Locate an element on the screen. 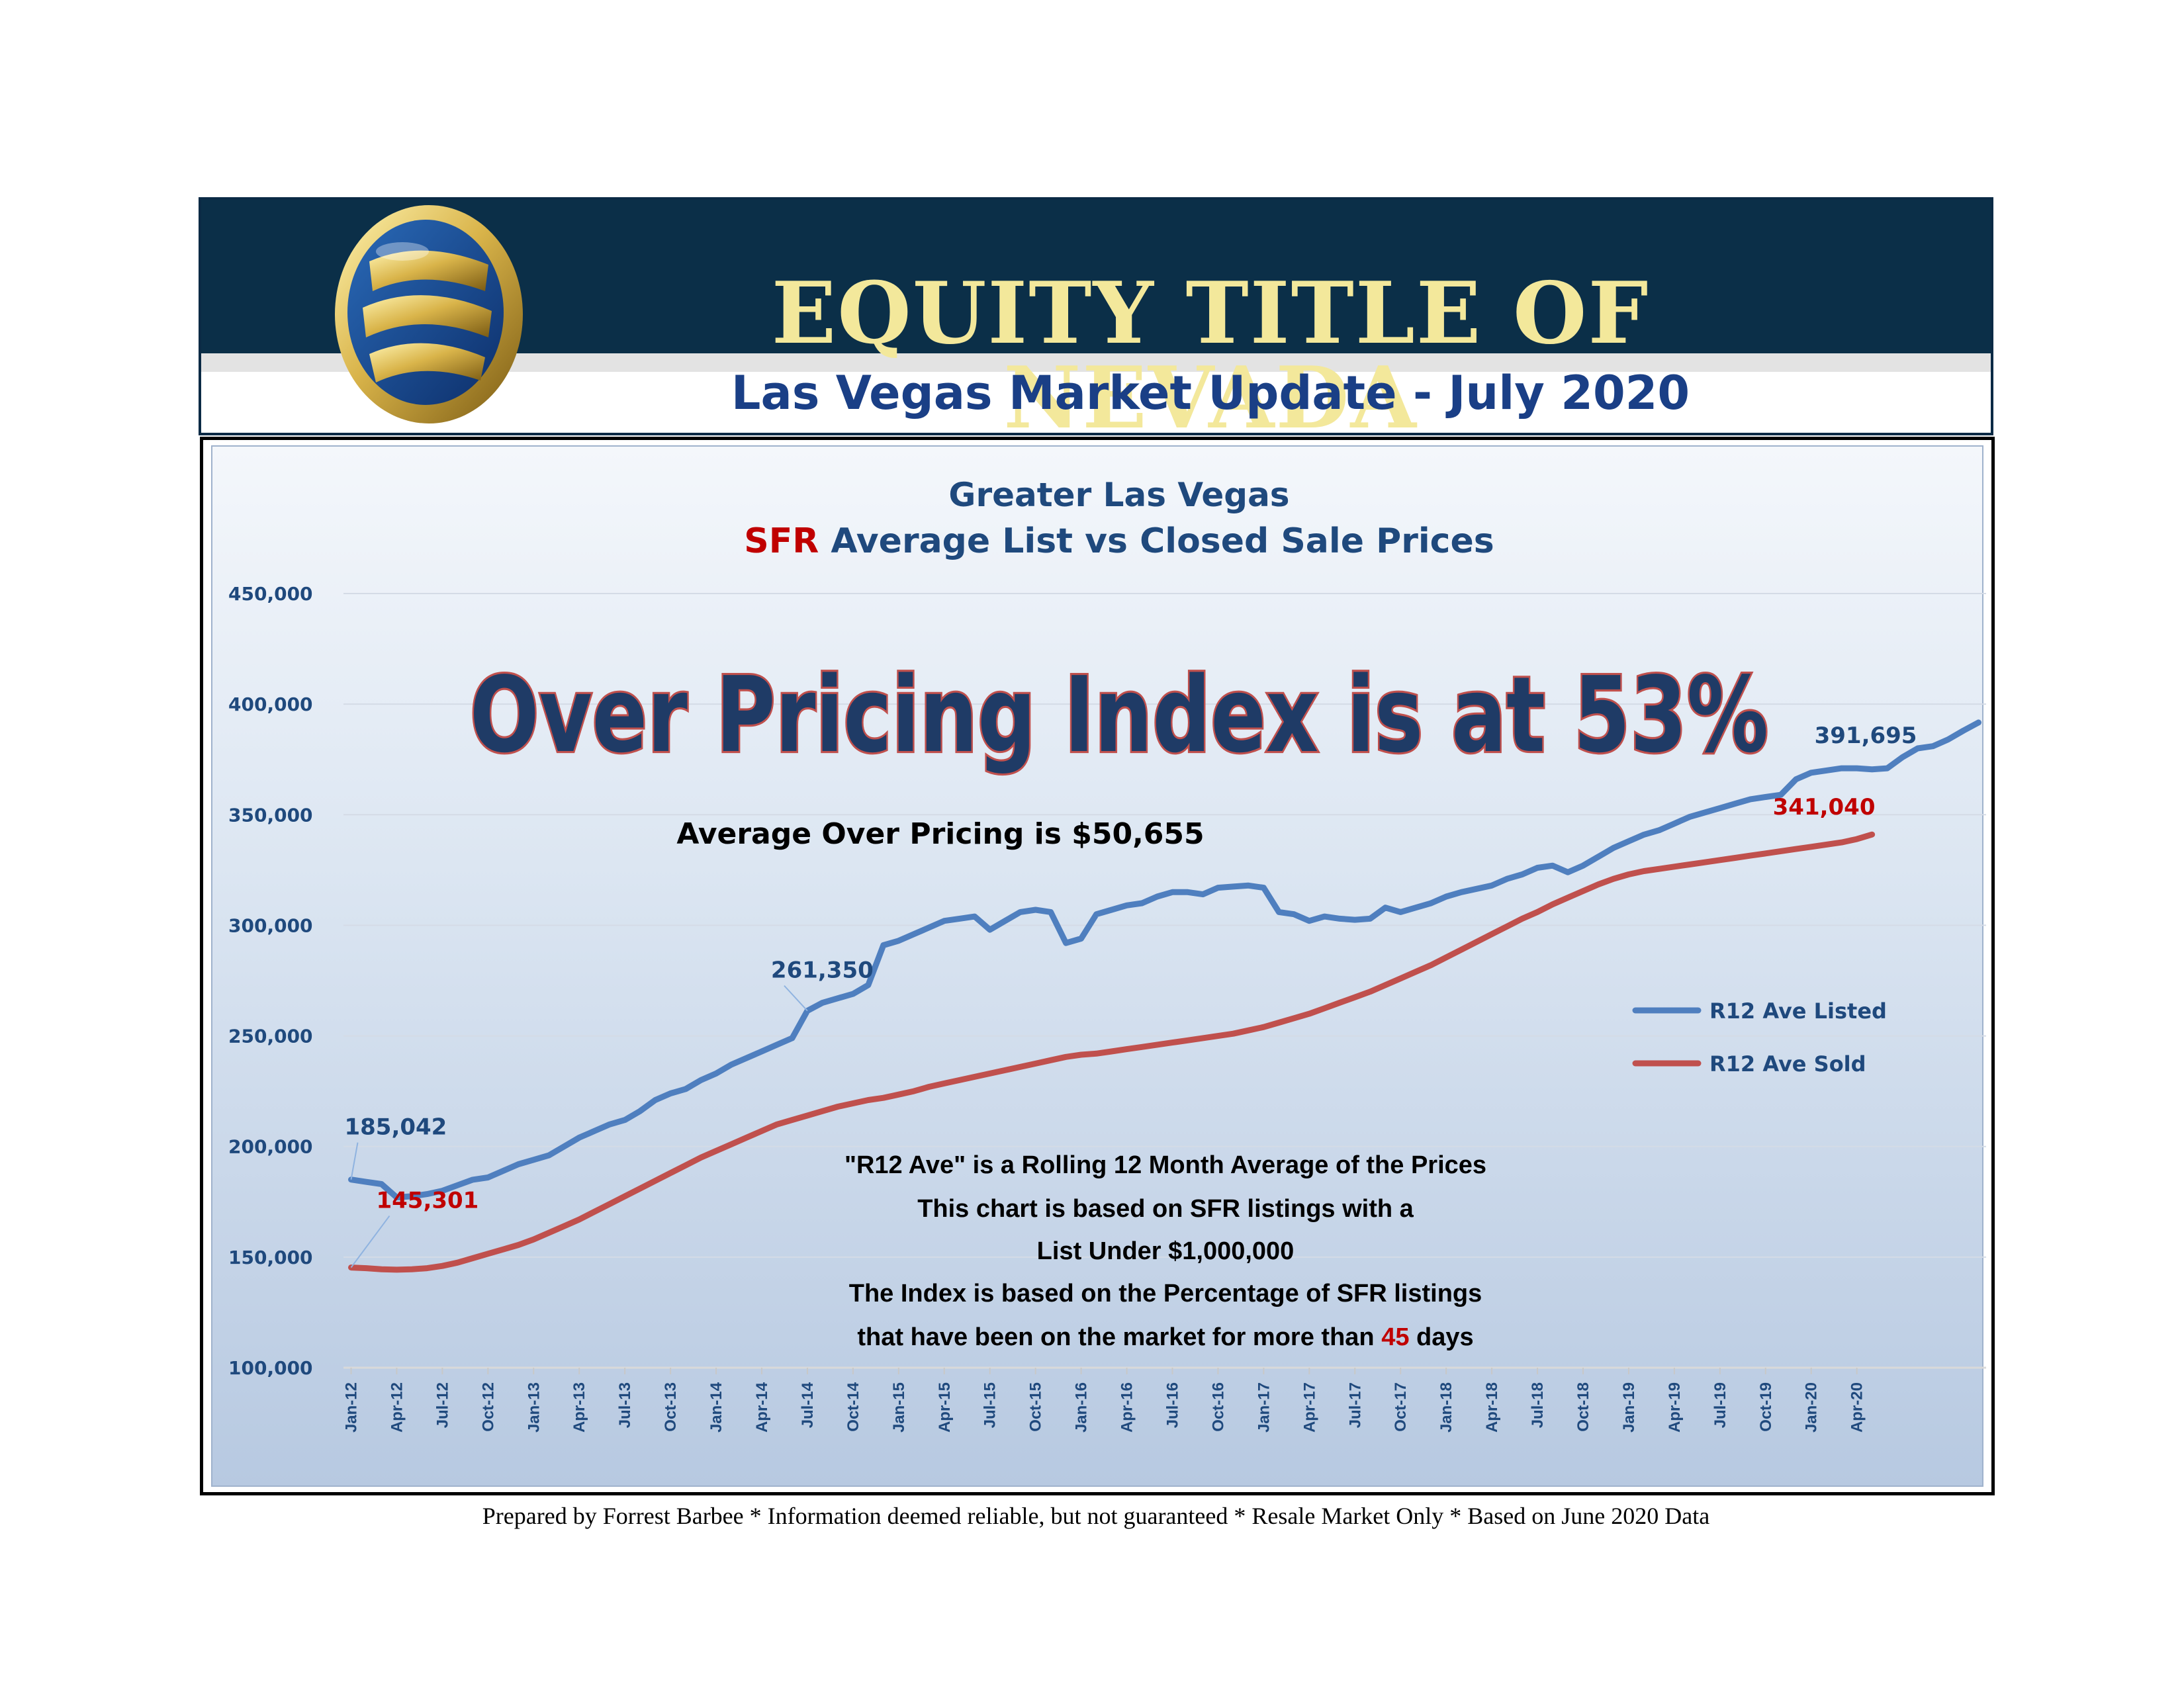 Image resolution: width=2184 pixels, height=1682 pixels. y-tick-label: 450,000 is located at coordinates (270, 594).